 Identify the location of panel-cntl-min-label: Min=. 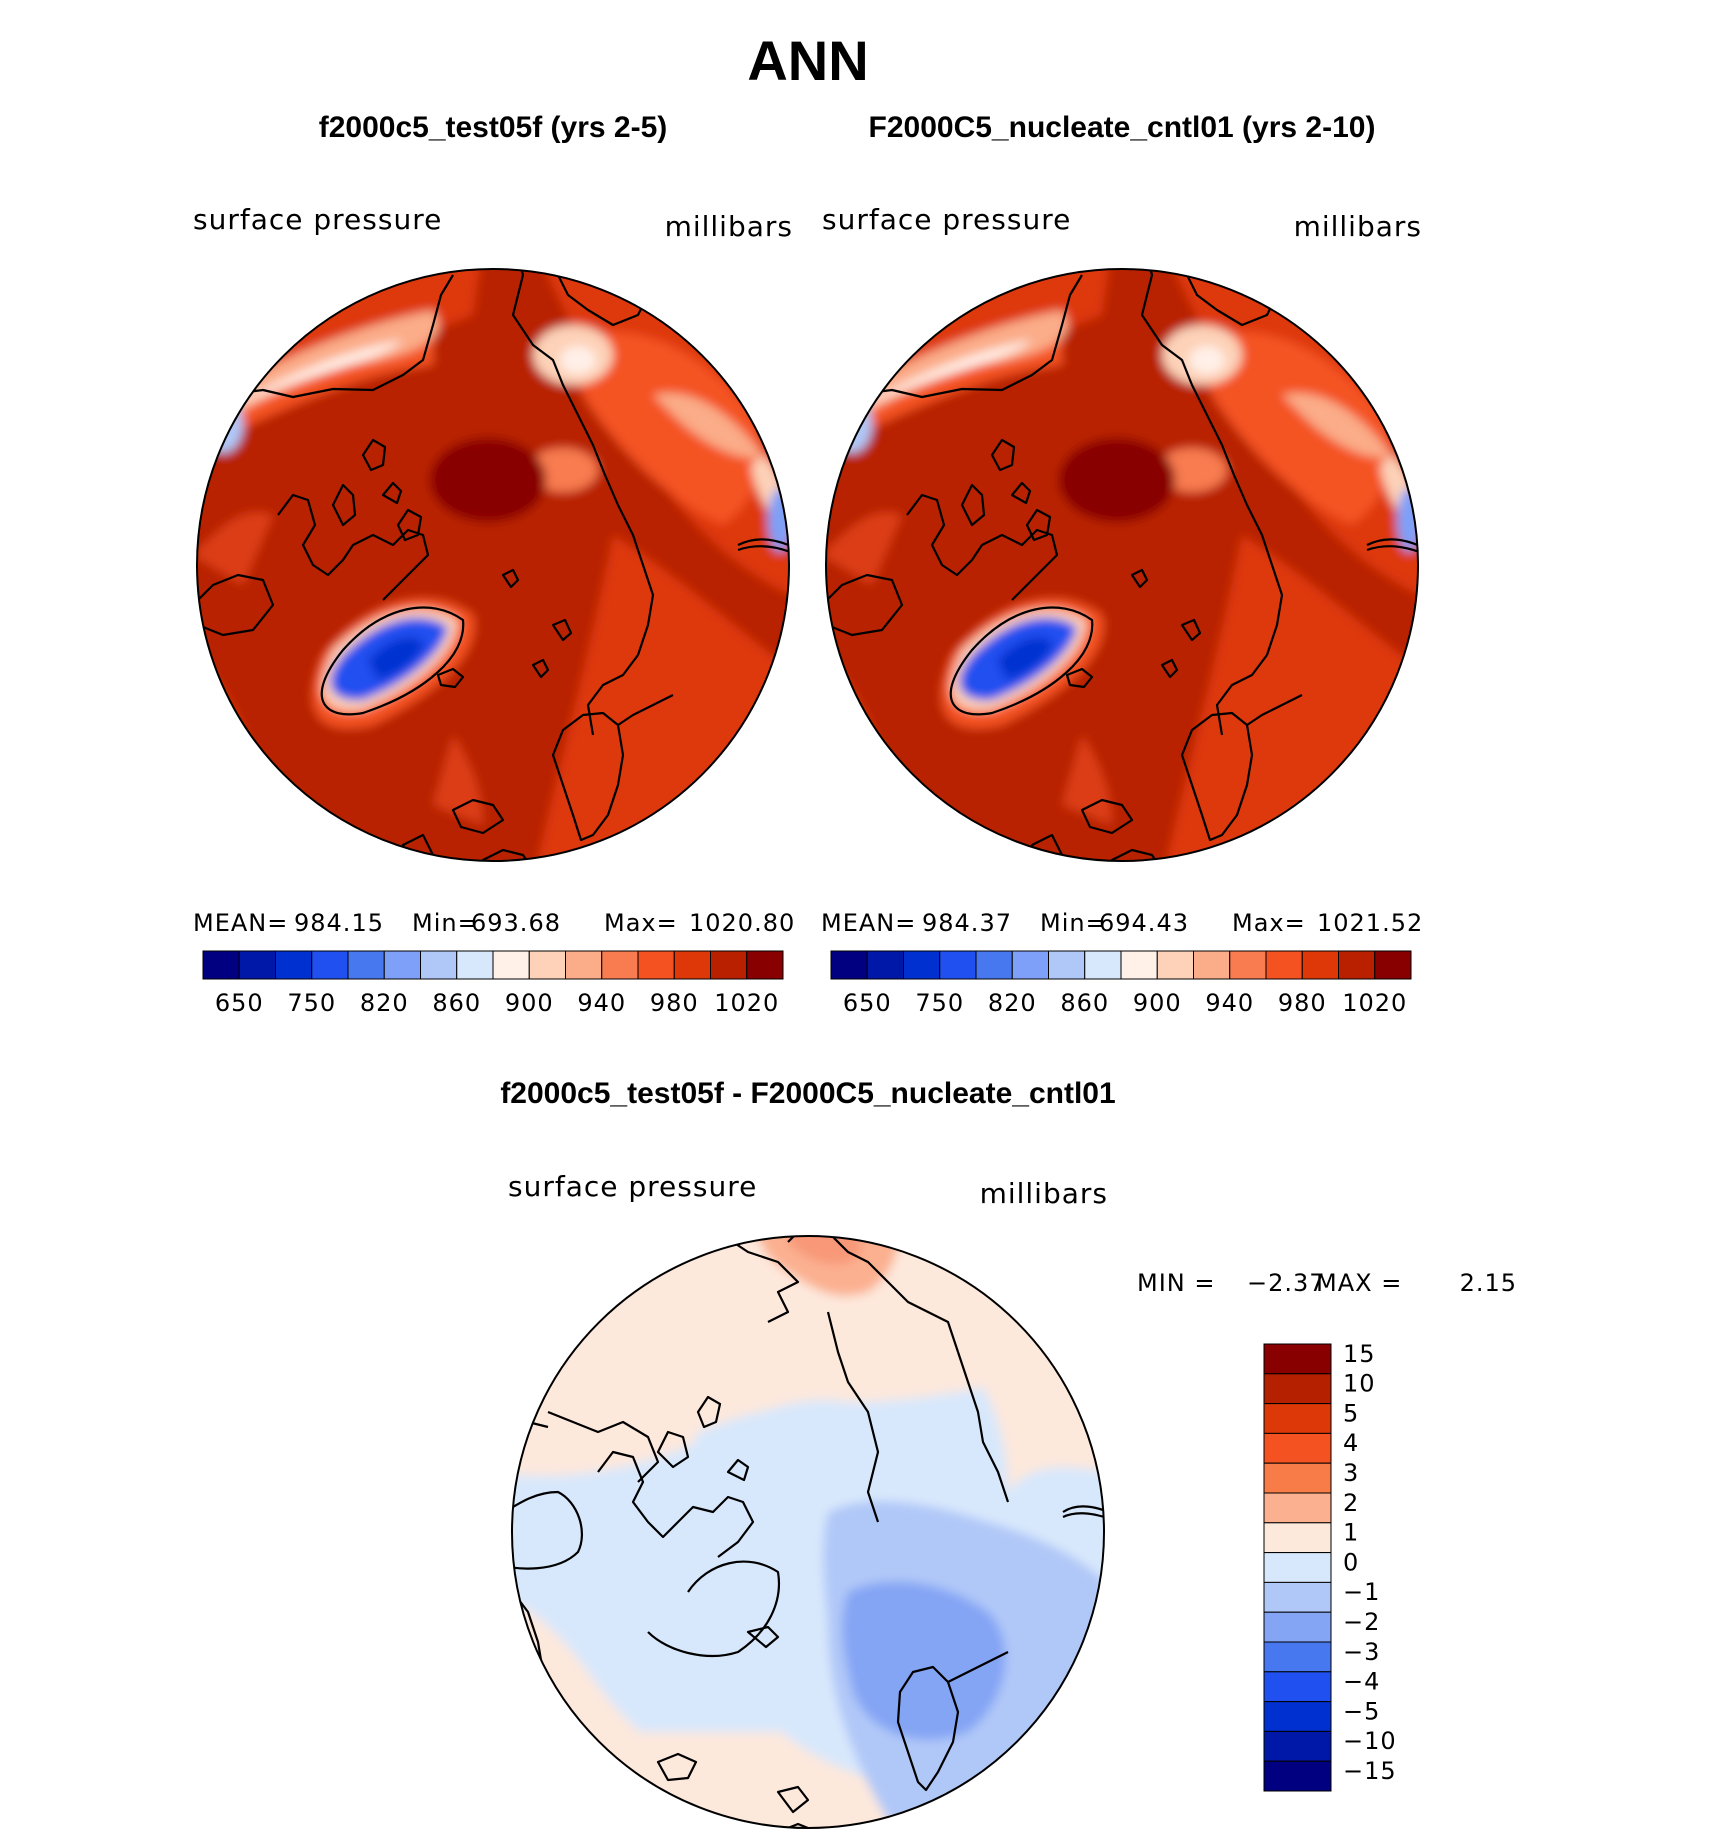
(1073, 923).